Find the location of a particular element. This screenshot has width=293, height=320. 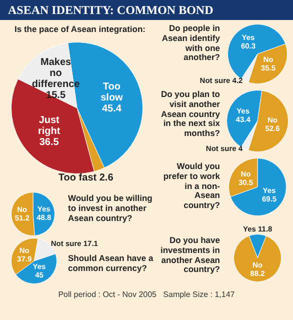

data-label: 2.6 is located at coordinates (106, 178).